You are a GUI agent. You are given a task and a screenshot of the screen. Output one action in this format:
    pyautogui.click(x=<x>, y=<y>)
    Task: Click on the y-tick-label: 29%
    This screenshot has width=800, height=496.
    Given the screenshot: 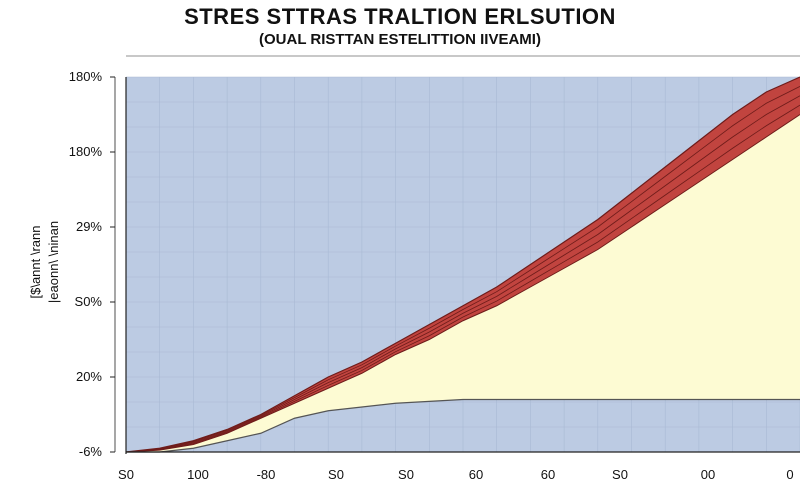 What is the action you would take?
    pyautogui.click(x=89, y=226)
    